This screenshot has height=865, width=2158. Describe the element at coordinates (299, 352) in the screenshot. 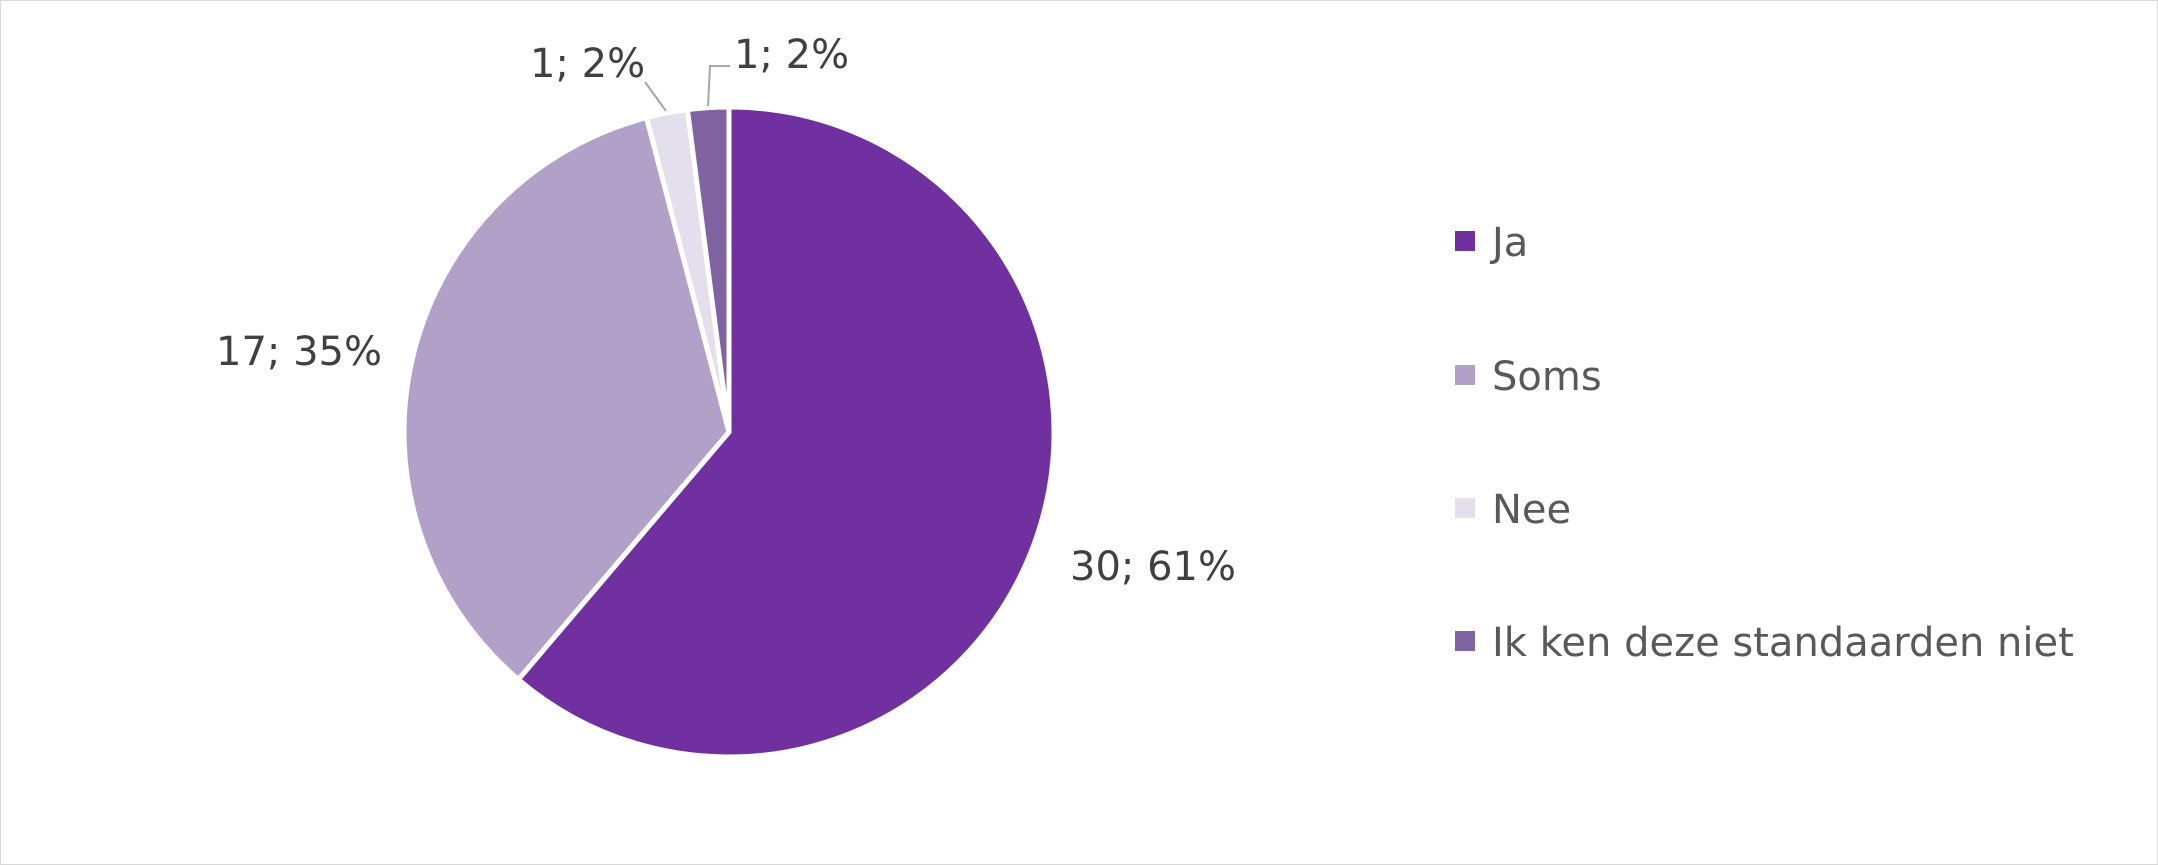

I see `data-label-soms: 17; 35%` at that location.